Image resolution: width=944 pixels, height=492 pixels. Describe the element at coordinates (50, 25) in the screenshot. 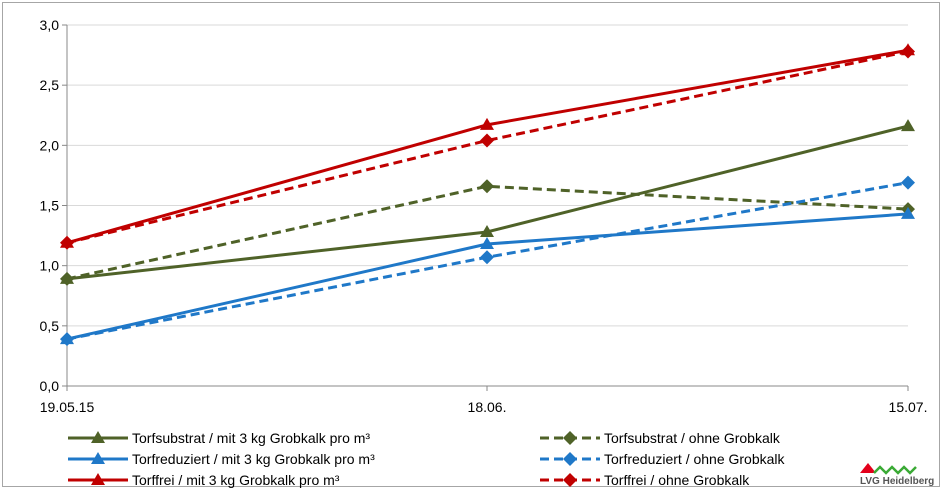

I see `y-tick-label: 3,0` at that location.